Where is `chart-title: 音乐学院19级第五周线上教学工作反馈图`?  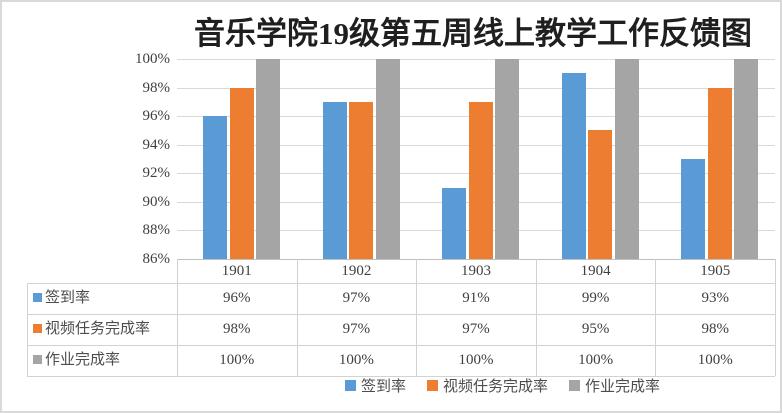
chart-title: 音乐学院19级第五周线上教学工作反馈图 is located at coordinates (473, 33).